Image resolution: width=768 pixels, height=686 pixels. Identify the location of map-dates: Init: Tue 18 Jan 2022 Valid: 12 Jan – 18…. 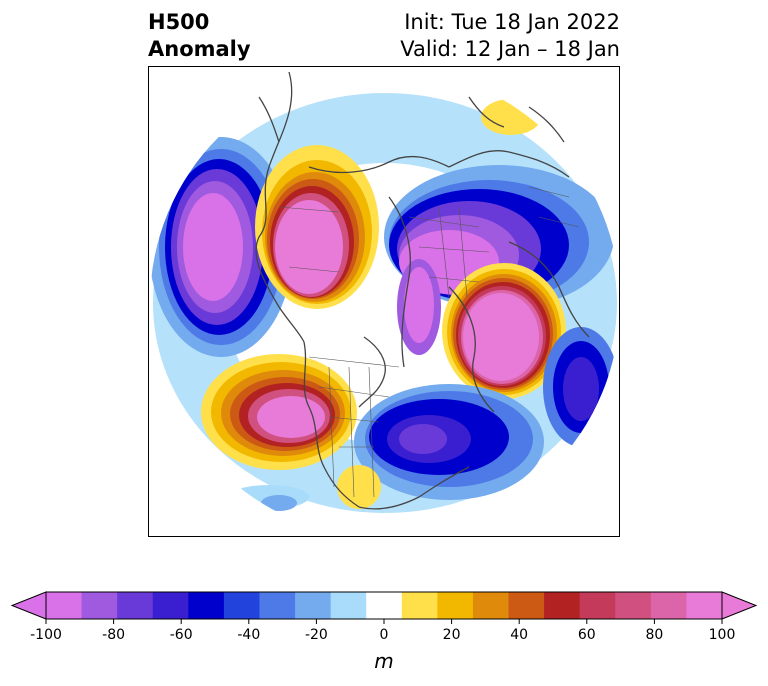
(510, 36).